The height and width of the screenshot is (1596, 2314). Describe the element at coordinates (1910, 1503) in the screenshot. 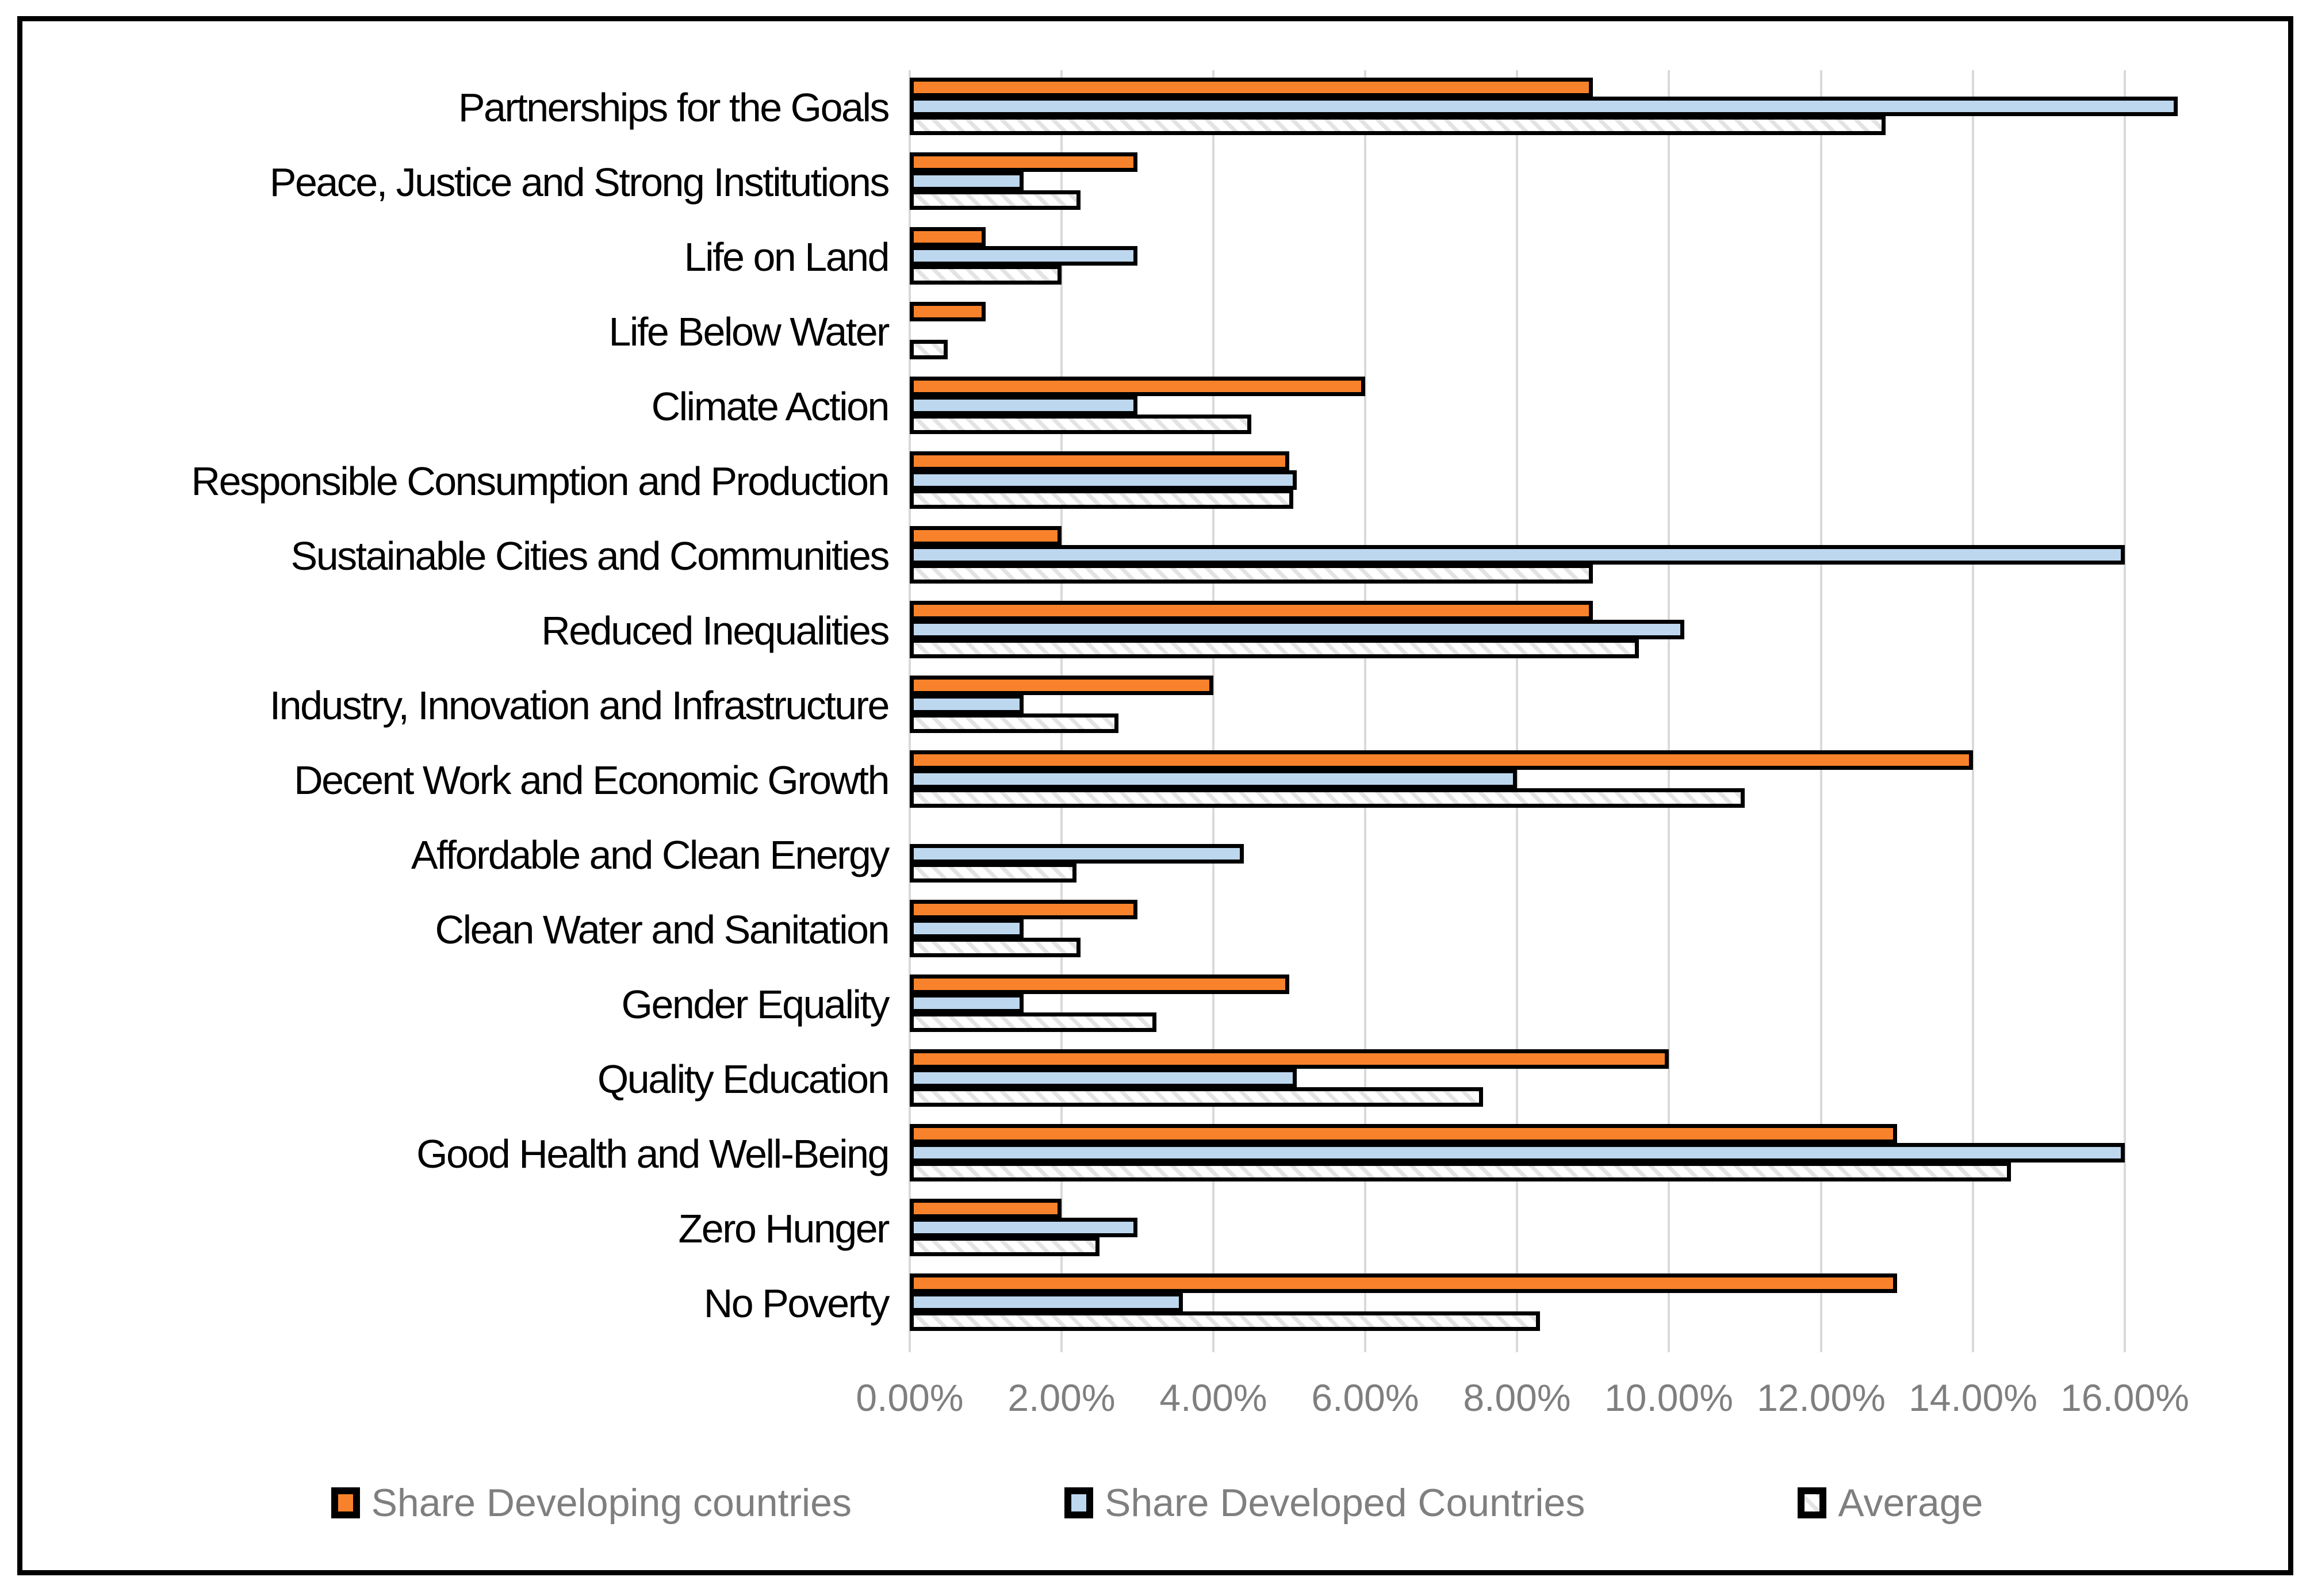

I see `legend-label-average: Average` at that location.